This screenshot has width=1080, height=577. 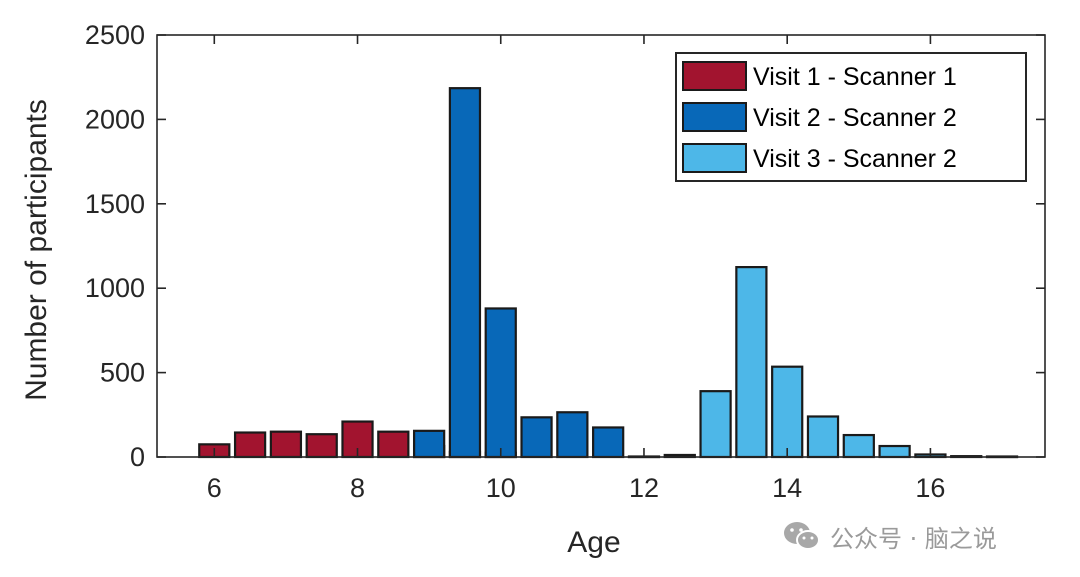 What do you see at coordinates (357, 488) in the screenshot?
I see `x-tick-label-1: 8` at bounding box center [357, 488].